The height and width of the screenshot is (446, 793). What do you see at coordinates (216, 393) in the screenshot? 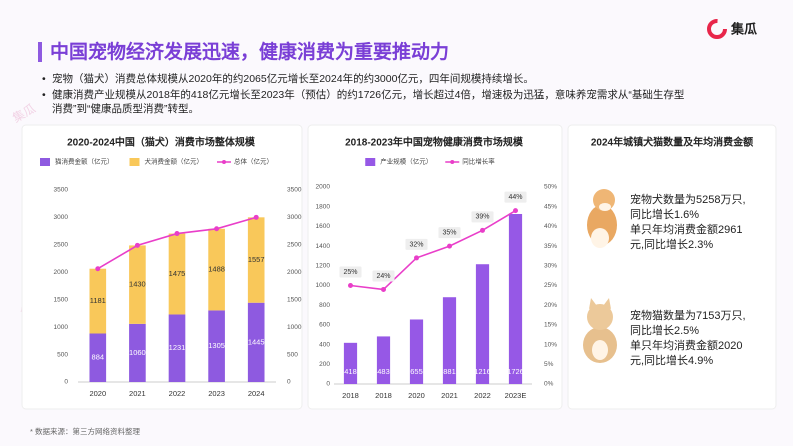
I see `x-tick-label: 2023` at bounding box center [216, 393].